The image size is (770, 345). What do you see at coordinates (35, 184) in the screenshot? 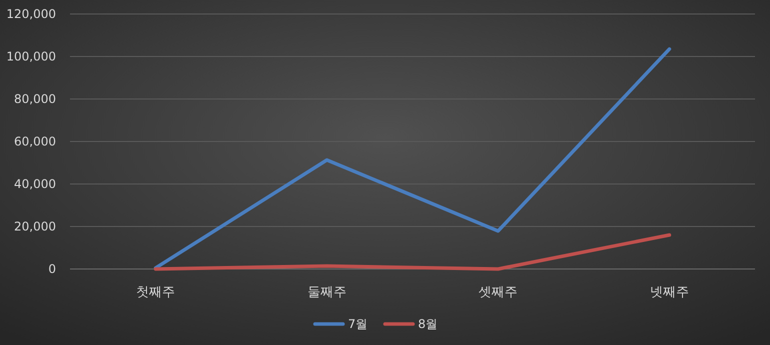
I see `y-tick-label: 40,000` at bounding box center [35, 184].